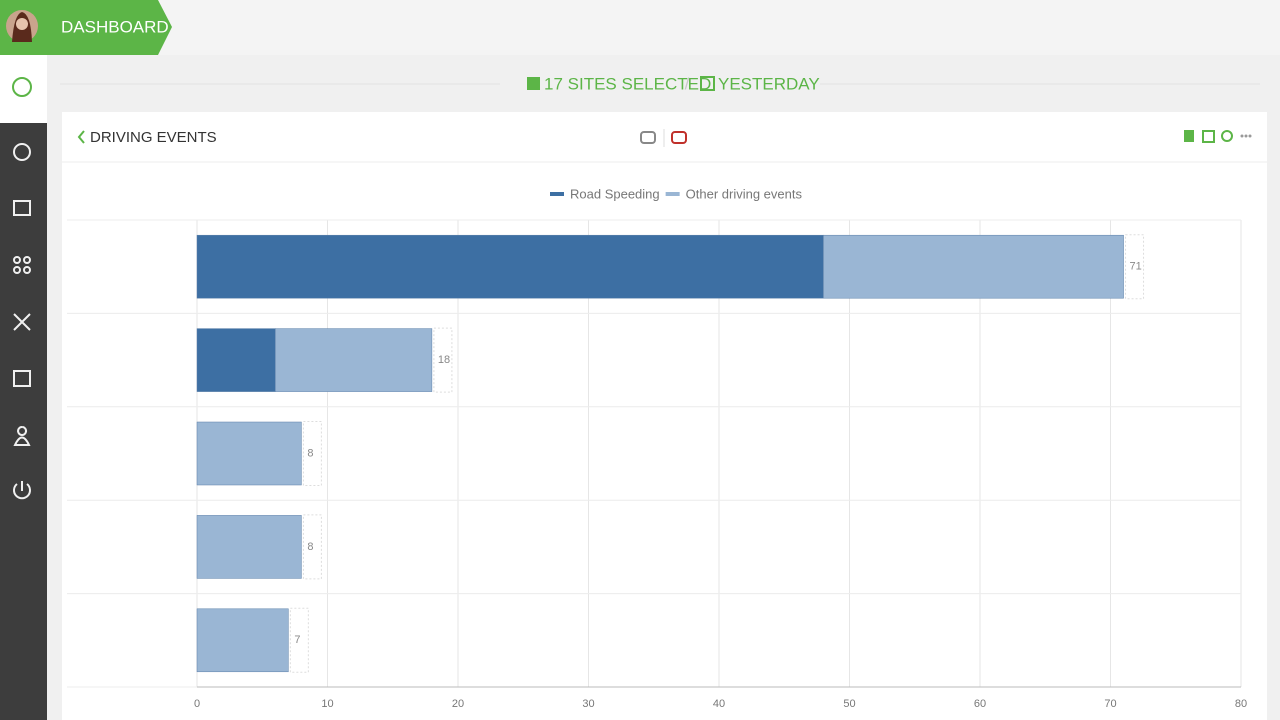 The image size is (1280, 720). What do you see at coordinates (707, 83) in the screenshot?
I see `calendar-icon` at bounding box center [707, 83].